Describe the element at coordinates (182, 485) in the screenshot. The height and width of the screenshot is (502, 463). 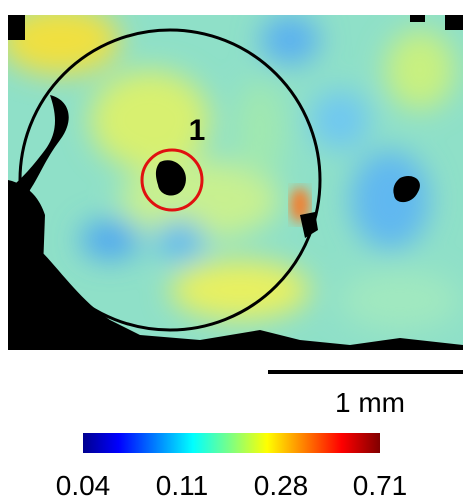
I see `colorbar-tick-label: 0.11` at that location.